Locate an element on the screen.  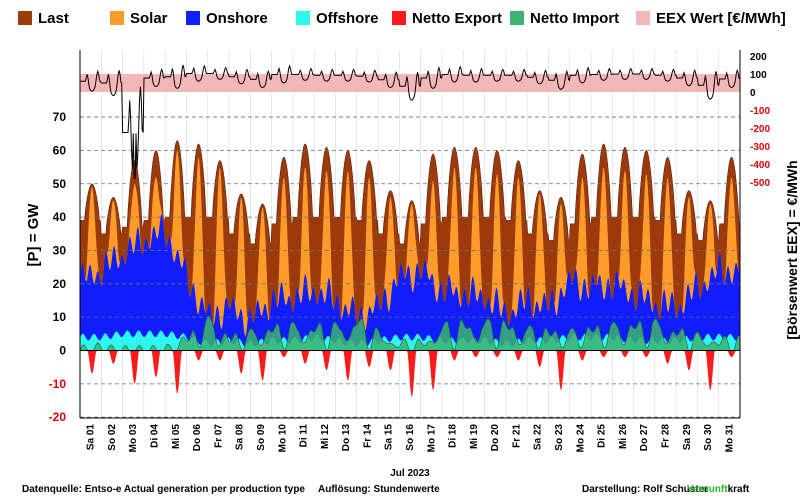
legend-item-6: EEX Wert [€/MWh] is located at coordinates (711, 18).